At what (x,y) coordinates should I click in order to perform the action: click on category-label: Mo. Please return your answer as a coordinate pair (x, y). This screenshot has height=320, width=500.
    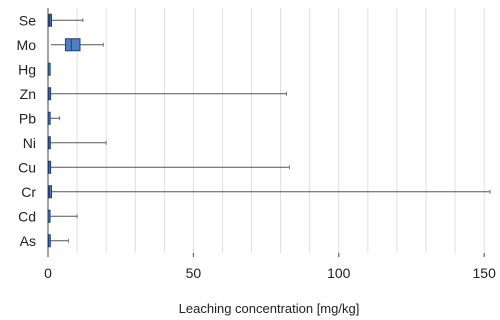
    Looking at the image, I should click on (27, 45).